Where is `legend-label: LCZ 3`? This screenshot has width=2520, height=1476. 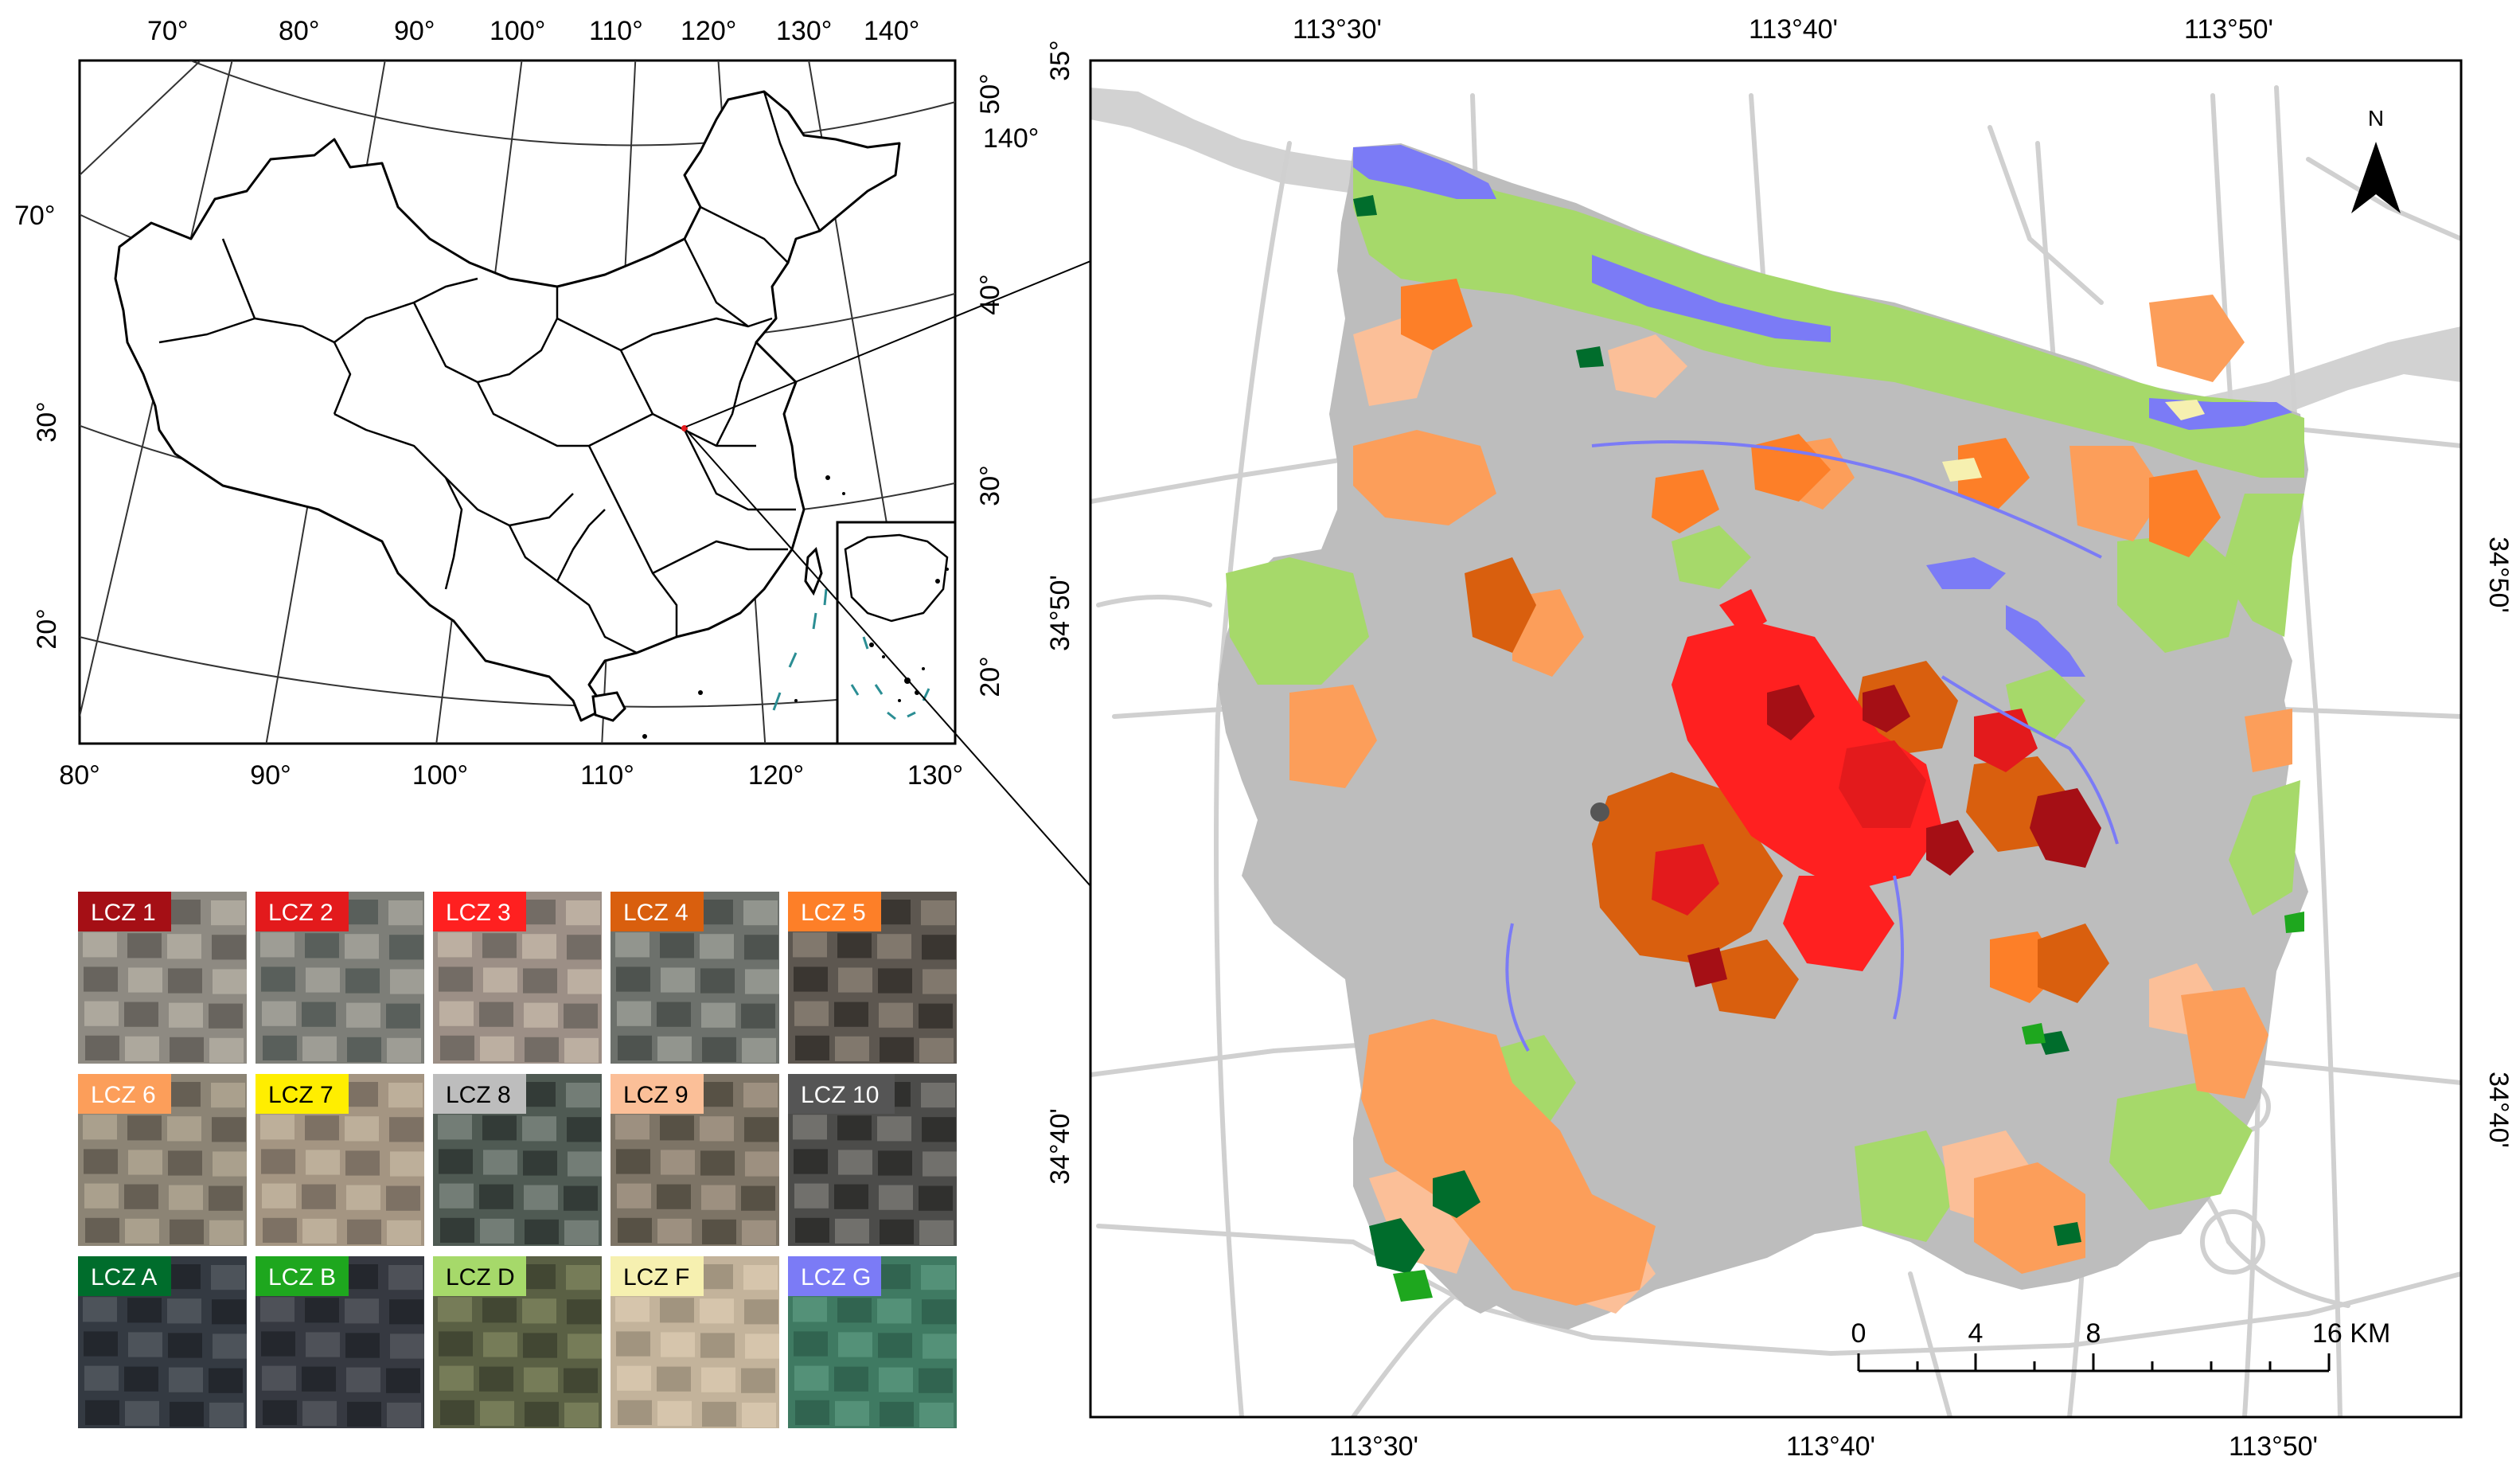
legend-label: LCZ 3 is located at coordinates (478, 913).